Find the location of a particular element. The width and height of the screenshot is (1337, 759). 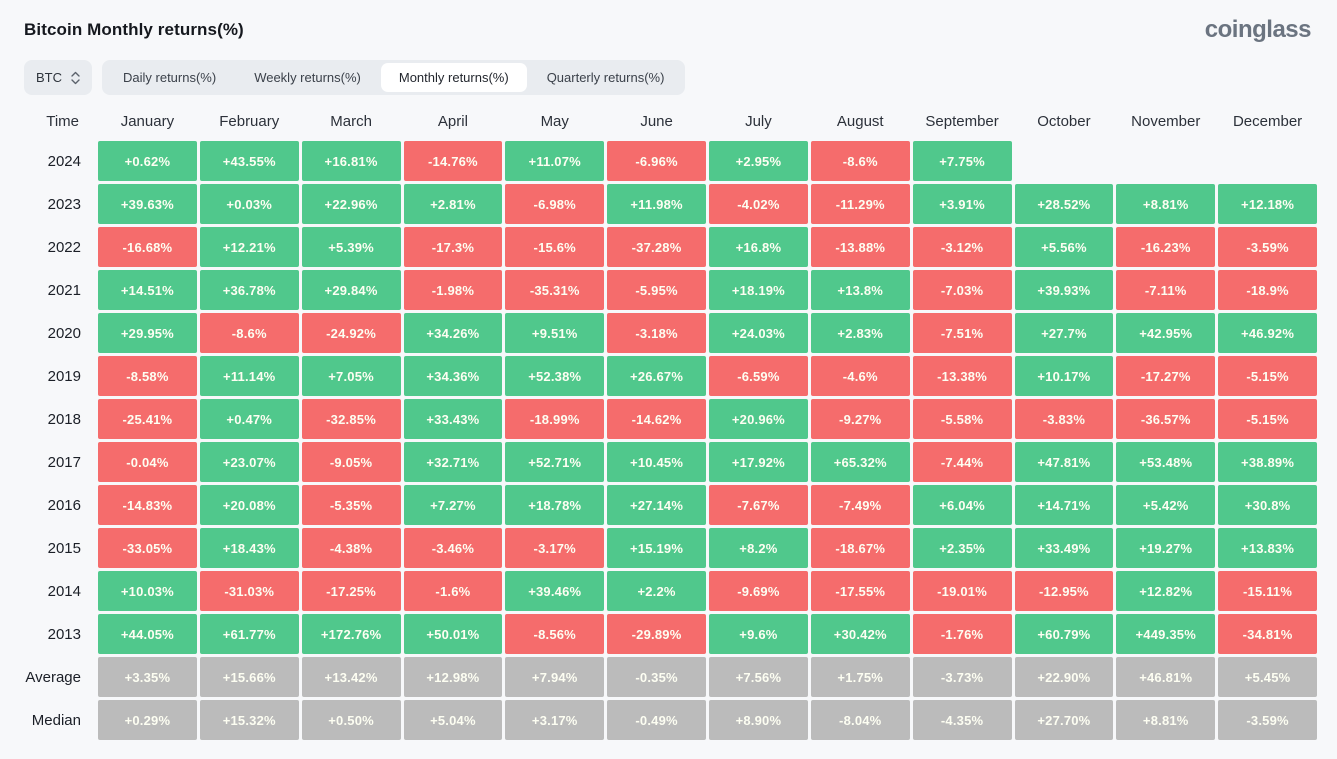

return-cell: +12.21% is located at coordinates (249, 247).